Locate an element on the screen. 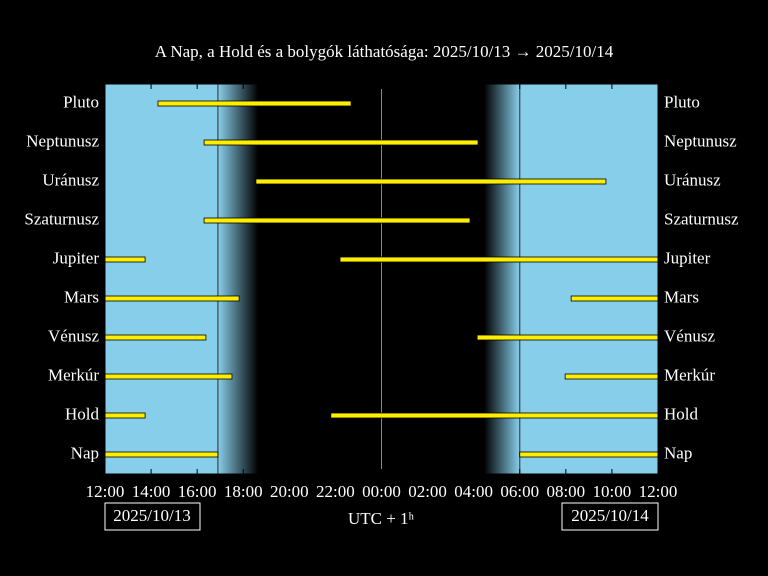 Image resolution: width=768 pixels, height=576 pixels. dusk is located at coordinates (238, 279).